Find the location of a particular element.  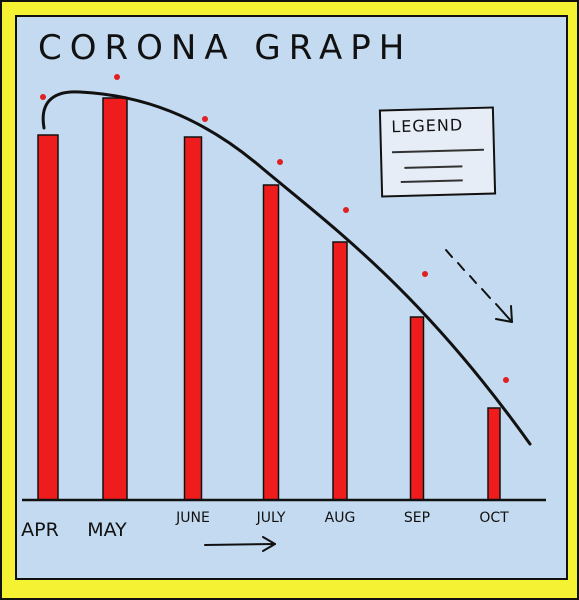

bar-oct is located at coordinates (494, 454).